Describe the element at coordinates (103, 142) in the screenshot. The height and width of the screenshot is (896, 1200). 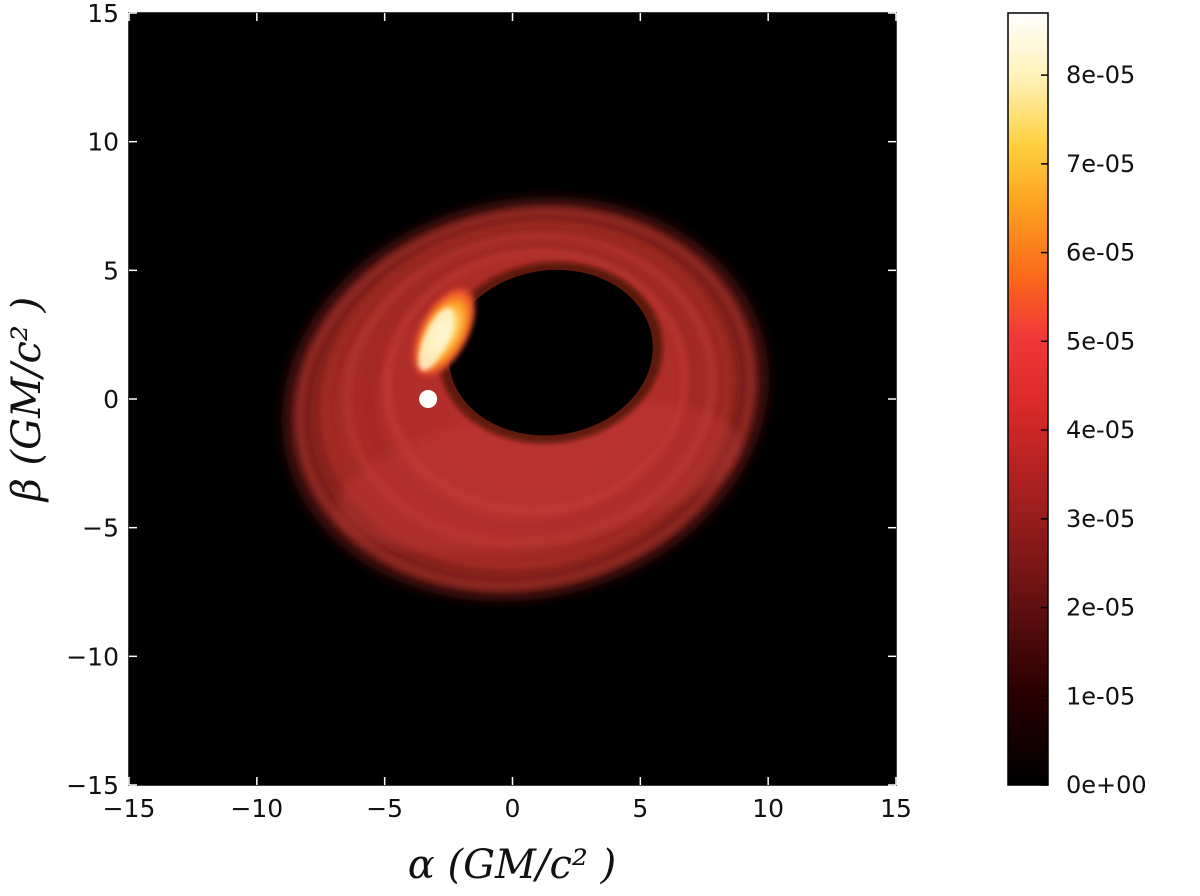
I see `y-tick-label: 10` at that location.